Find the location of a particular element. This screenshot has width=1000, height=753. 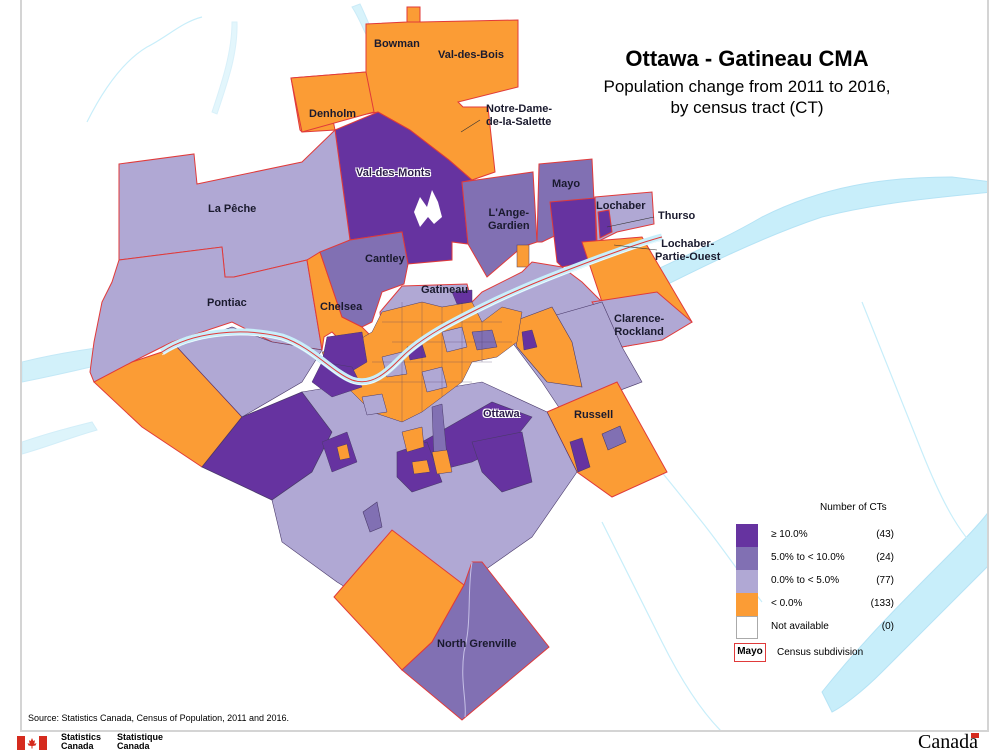

legend-swatch-na is located at coordinates (747, 627).